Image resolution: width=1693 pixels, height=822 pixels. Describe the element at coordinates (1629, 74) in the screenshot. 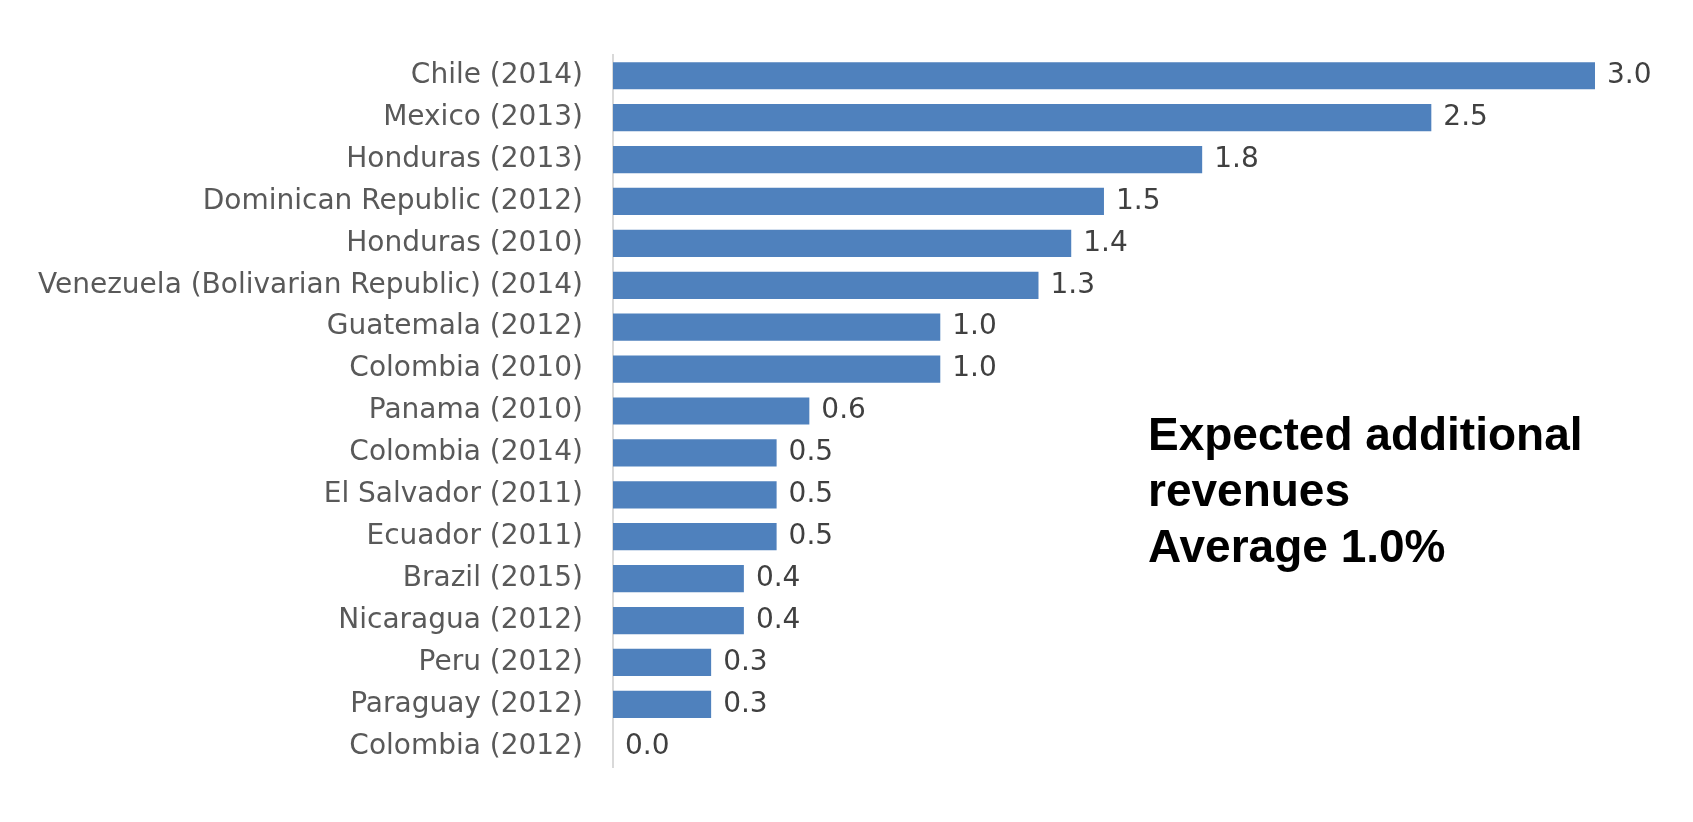

I see `data-label: 3.0` at that location.